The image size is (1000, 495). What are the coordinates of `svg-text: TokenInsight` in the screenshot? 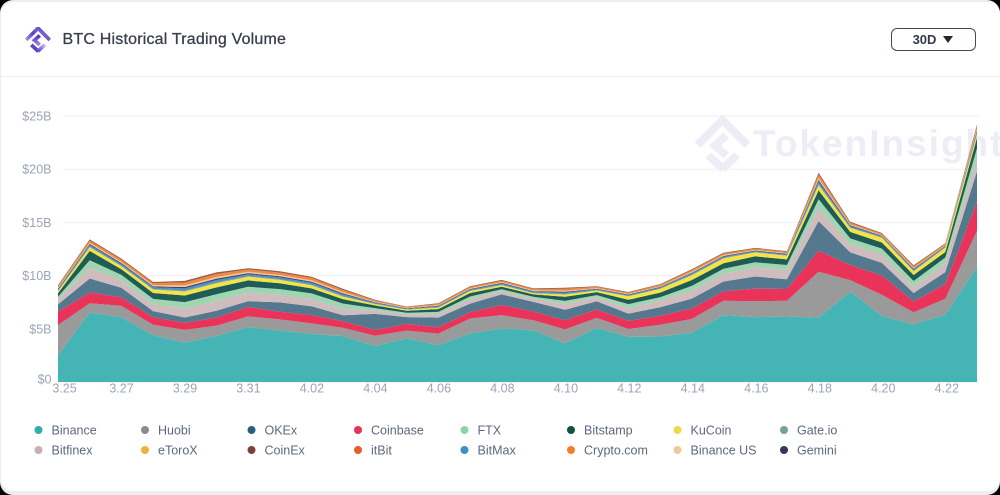 It's located at (876, 143).